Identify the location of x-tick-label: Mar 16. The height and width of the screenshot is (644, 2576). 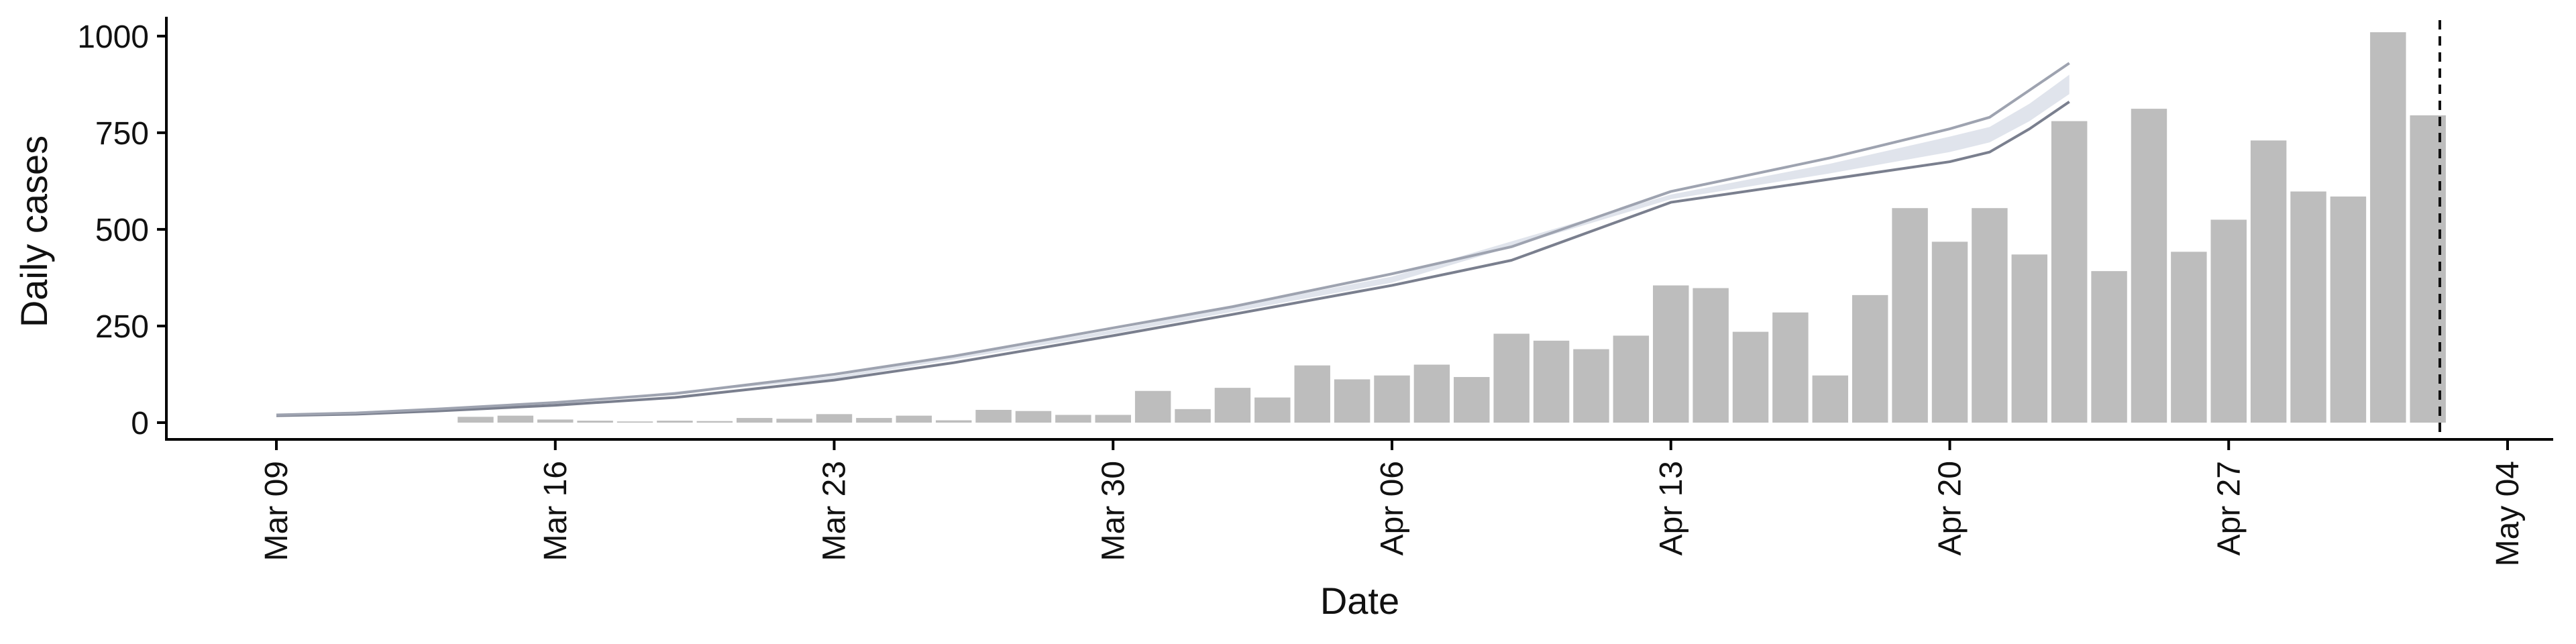
(556, 511).